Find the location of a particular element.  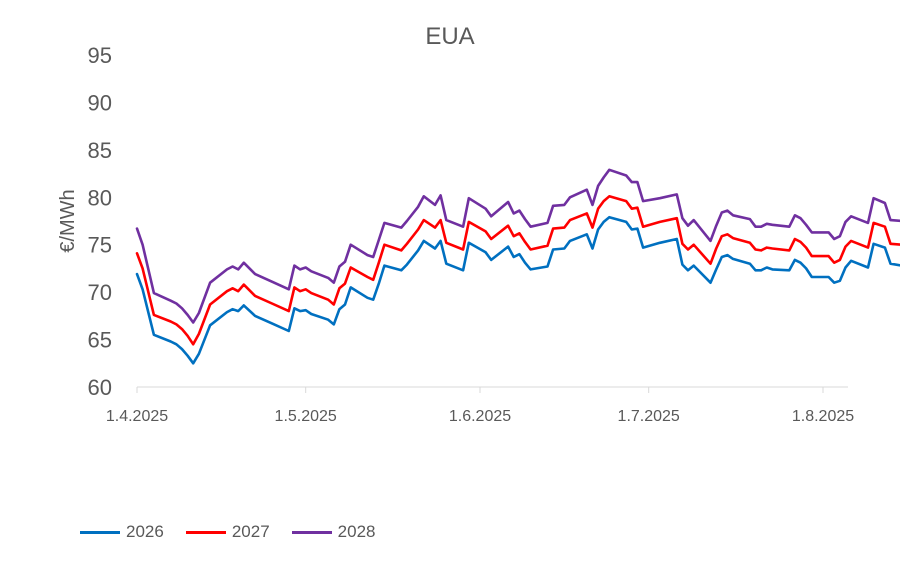

y-tick-label-85: 85 is located at coordinates (100, 150).